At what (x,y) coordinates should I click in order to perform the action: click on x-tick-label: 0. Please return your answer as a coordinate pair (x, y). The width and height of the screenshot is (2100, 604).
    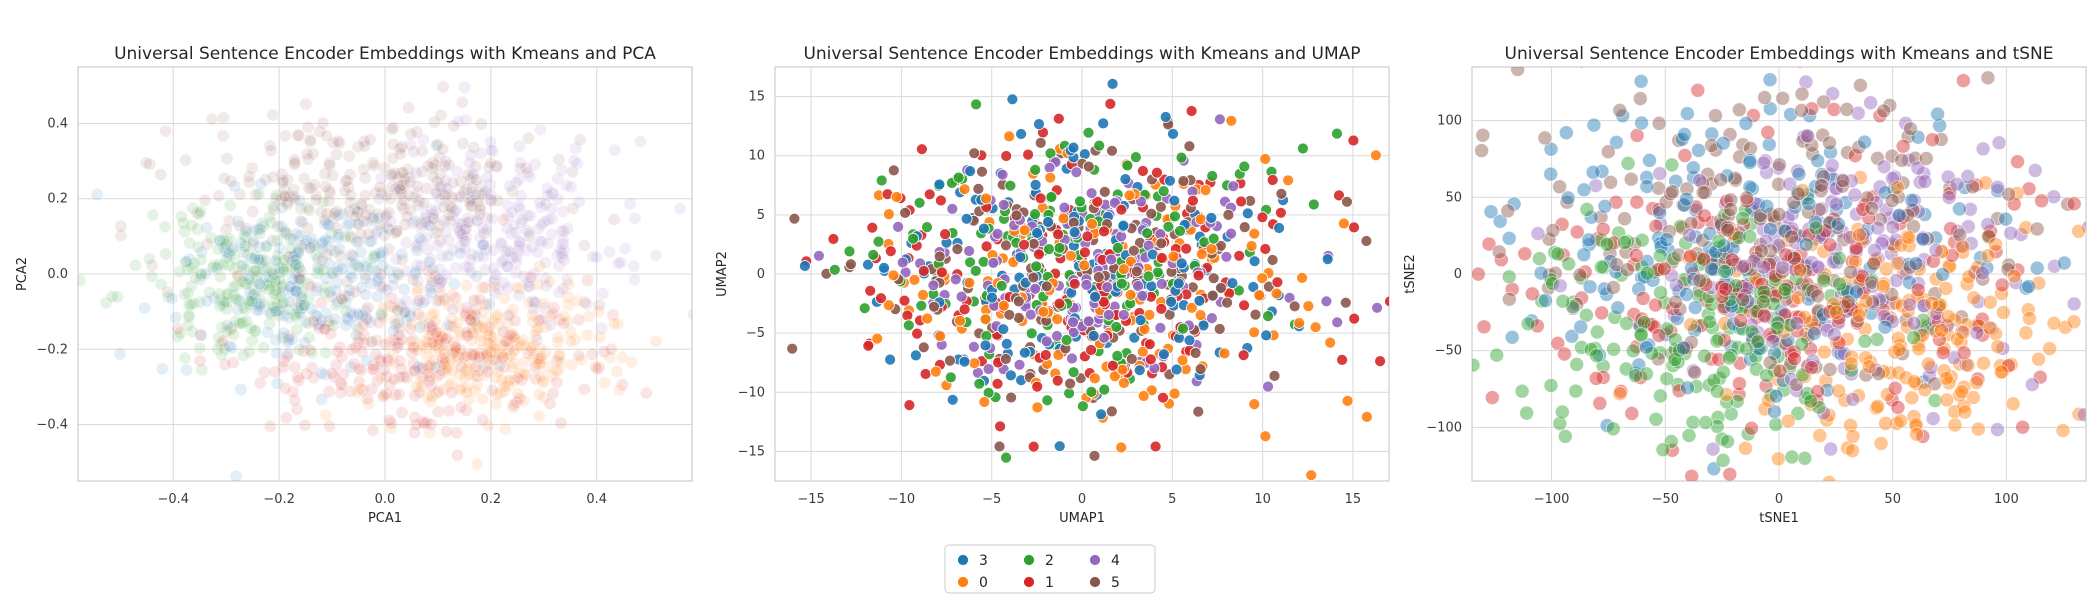
    Looking at the image, I should click on (1082, 499).